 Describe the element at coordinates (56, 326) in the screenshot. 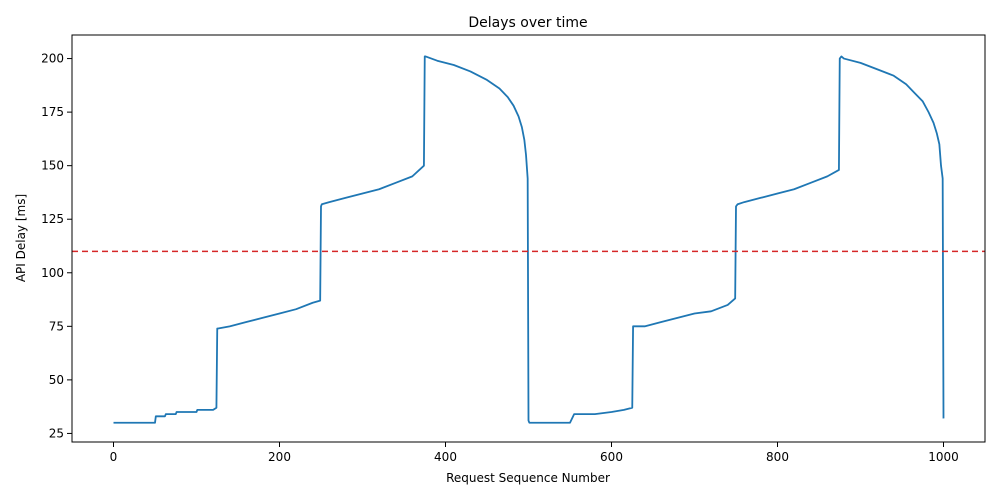

I see `y-tick-label: 75` at that location.